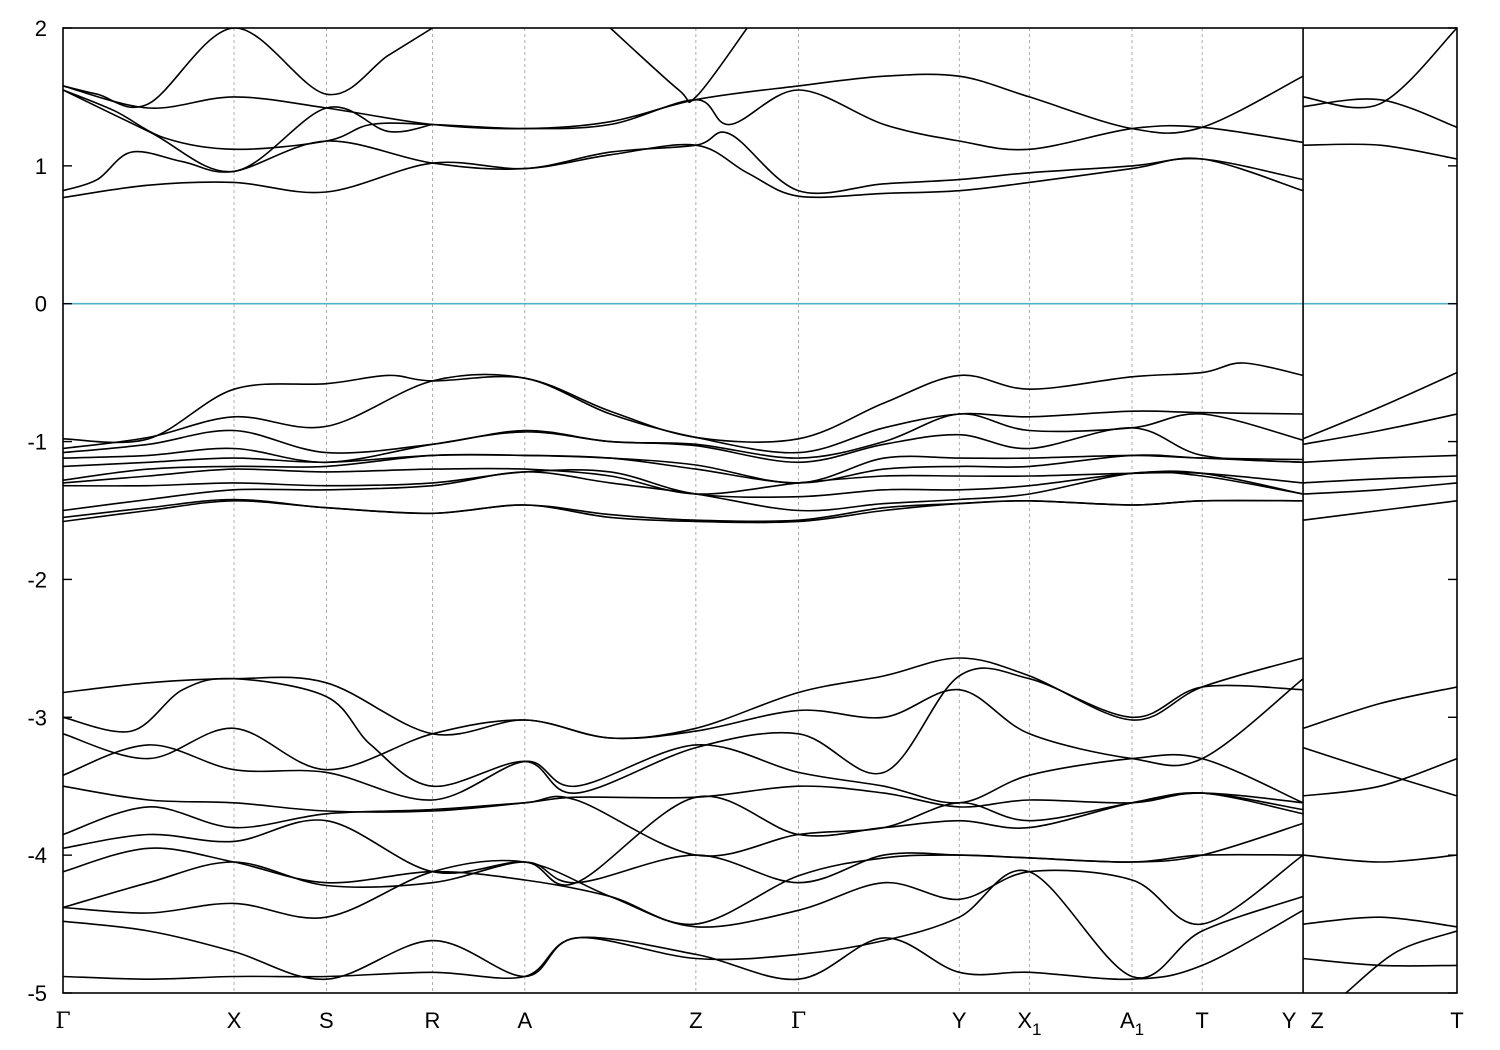  Describe the element at coordinates (1029, 1023) in the screenshot. I see `x-tick-label: X1` at that location.